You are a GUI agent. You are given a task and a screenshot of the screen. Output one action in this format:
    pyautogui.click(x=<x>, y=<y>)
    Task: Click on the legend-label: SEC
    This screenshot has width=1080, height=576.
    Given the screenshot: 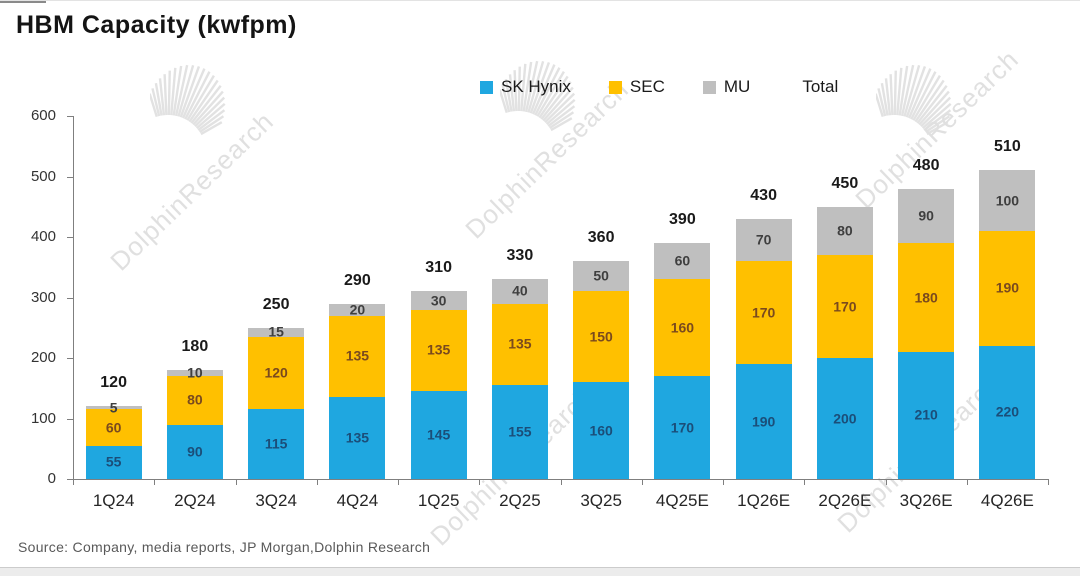 What is the action you would take?
    pyautogui.click(x=647, y=86)
    